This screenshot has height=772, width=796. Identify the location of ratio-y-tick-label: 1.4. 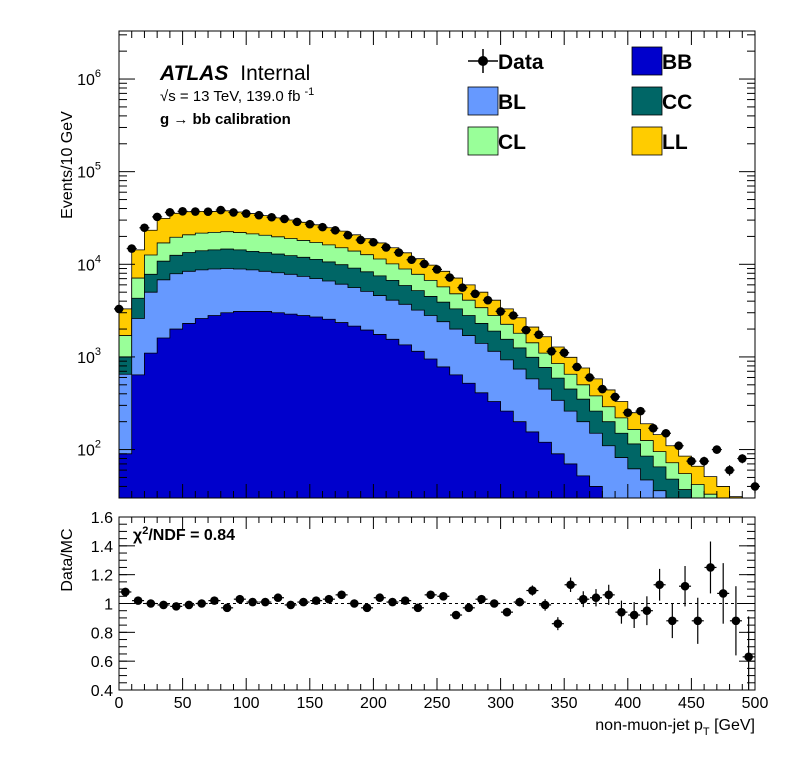
(102, 547).